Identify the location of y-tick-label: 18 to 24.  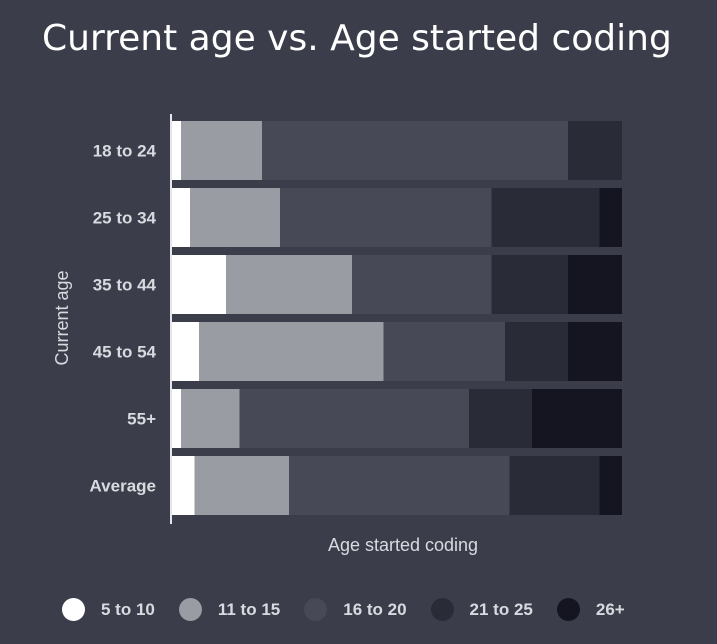
(125, 151).